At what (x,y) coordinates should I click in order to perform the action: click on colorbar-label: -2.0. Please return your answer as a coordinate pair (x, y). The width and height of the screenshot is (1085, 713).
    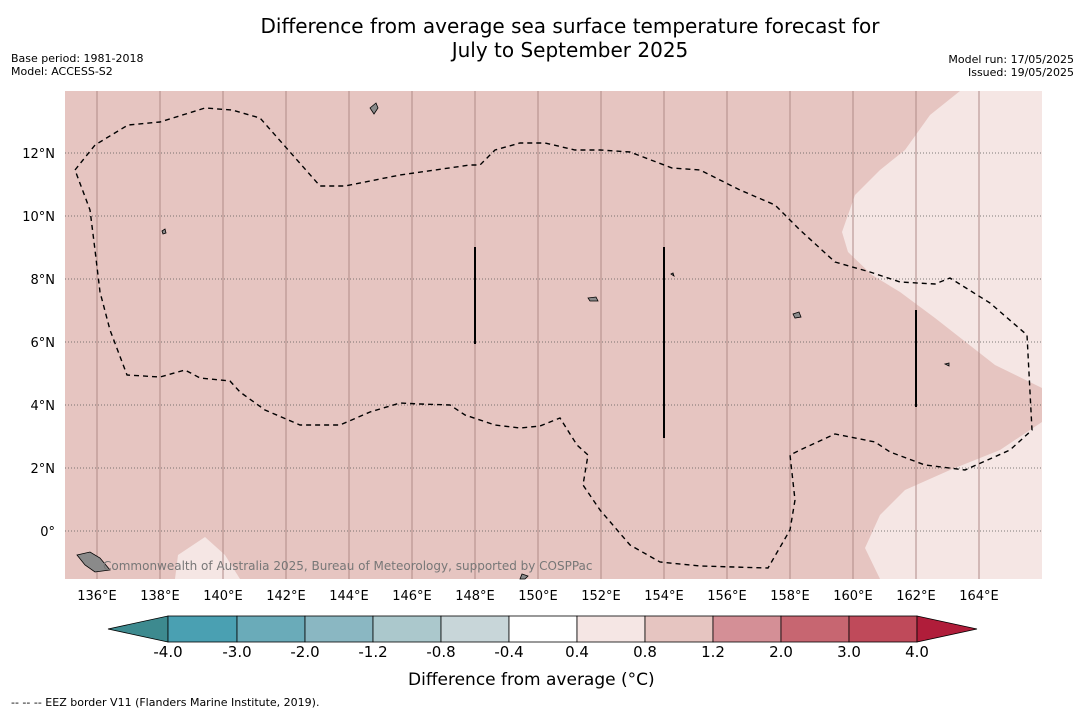
    Looking at the image, I should click on (305, 652).